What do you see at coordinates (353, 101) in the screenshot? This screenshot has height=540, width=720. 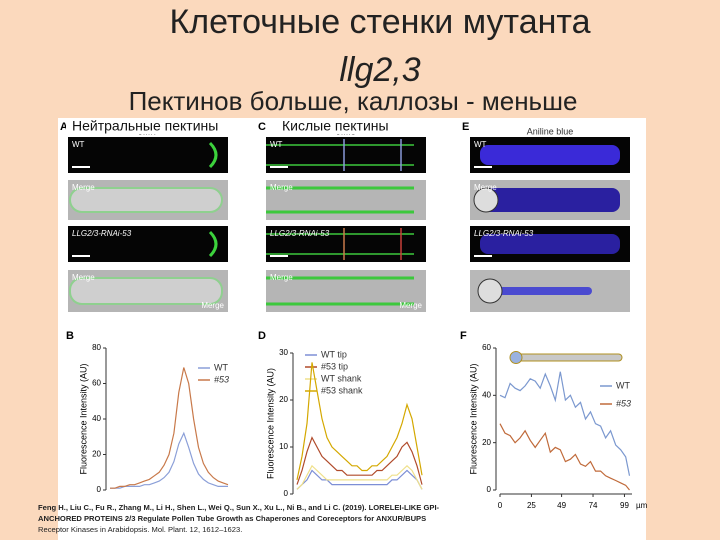 I see `subtitle: Пектинов больше, каллозы - меньше` at bounding box center [353, 101].